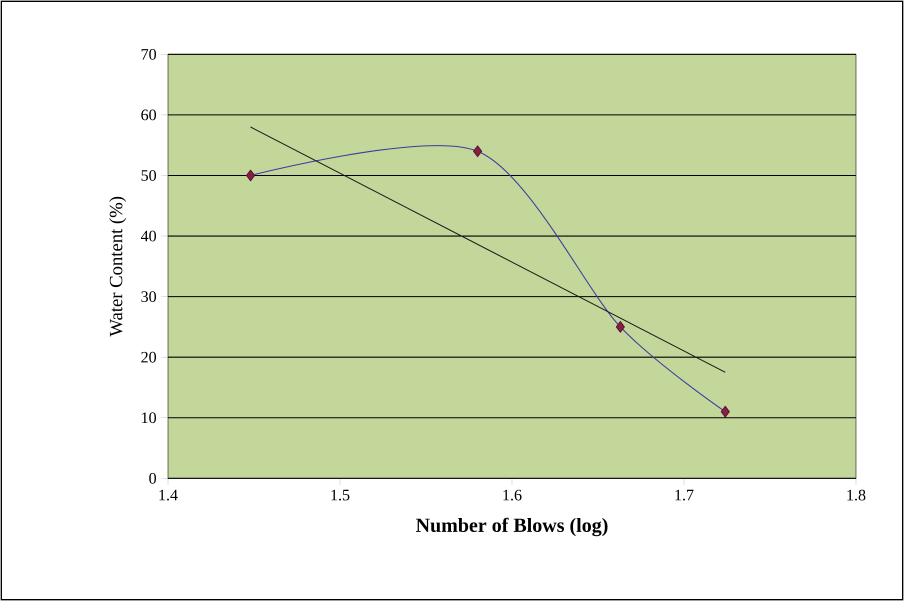 This screenshot has height=601, width=904. Describe the element at coordinates (148, 115) in the screenshot. I see `y-tick-label: 60` at that location.